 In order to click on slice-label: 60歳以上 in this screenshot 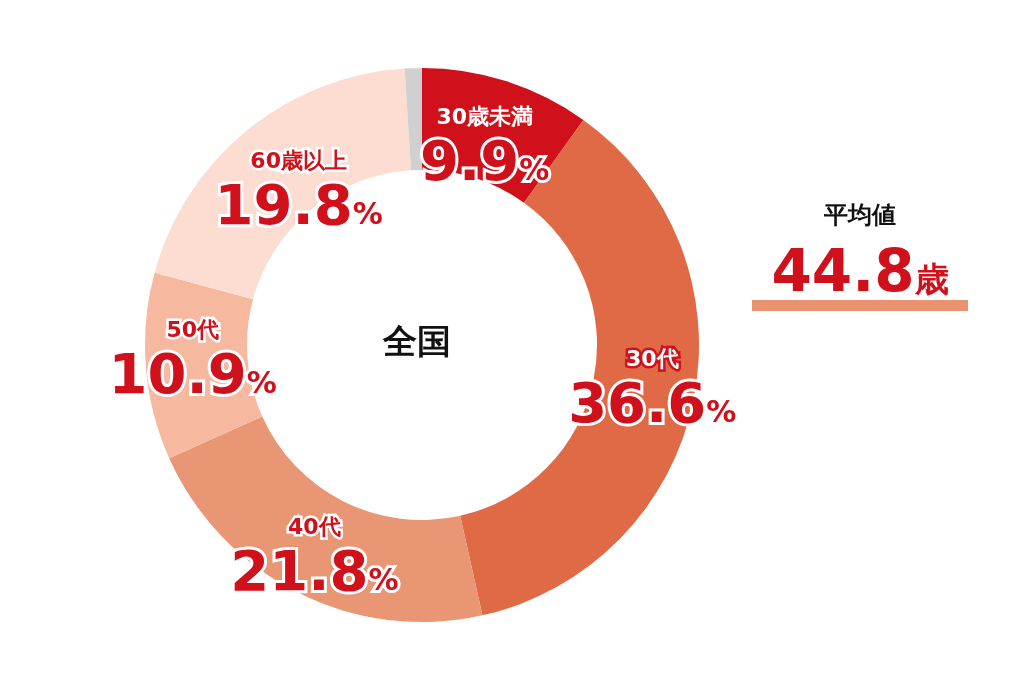, I will do `click(298, 160)`.